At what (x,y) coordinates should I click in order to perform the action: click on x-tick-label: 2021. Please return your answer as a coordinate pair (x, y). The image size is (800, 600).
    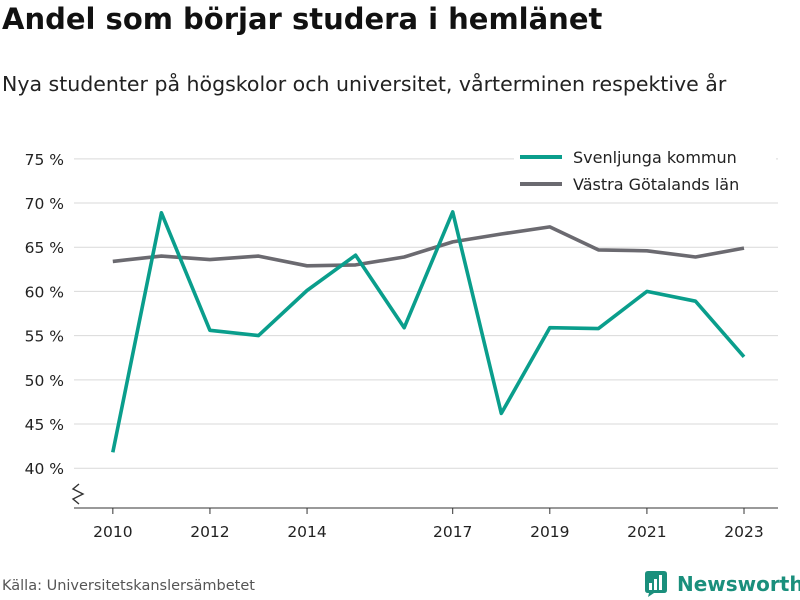
    Looking at the image, I should click on (646, 532).